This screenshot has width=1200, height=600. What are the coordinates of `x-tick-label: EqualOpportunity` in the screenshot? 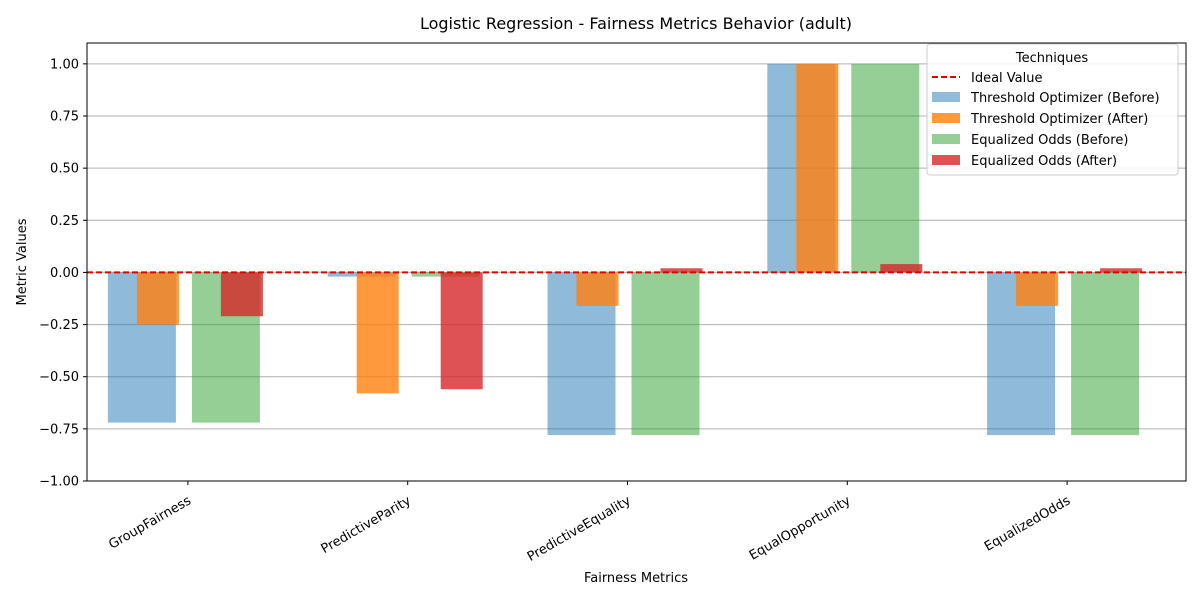 It's located at (800, 528).